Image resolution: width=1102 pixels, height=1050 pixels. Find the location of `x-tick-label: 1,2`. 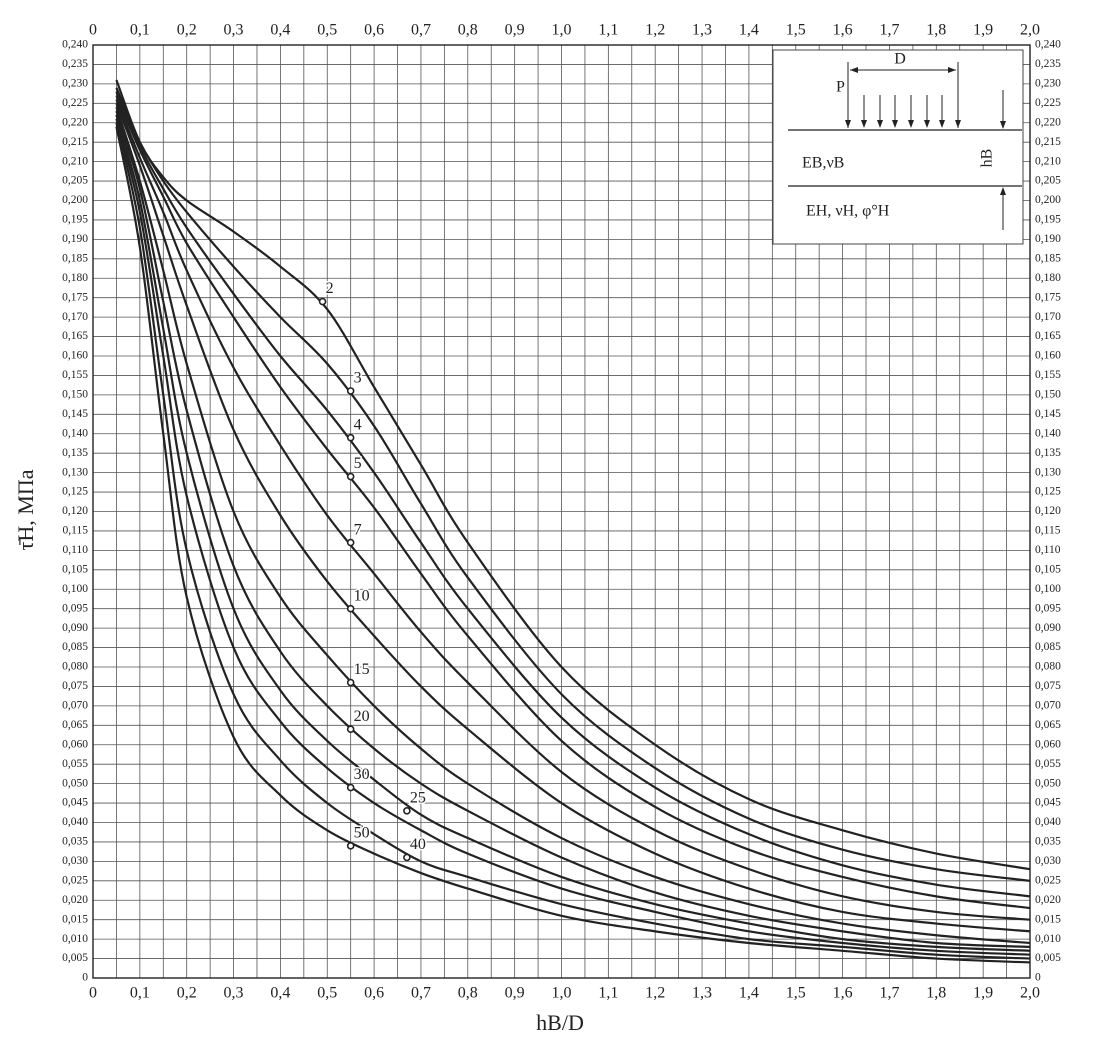

x-tick-label: 1,2 is located at coordinates (655, 993).